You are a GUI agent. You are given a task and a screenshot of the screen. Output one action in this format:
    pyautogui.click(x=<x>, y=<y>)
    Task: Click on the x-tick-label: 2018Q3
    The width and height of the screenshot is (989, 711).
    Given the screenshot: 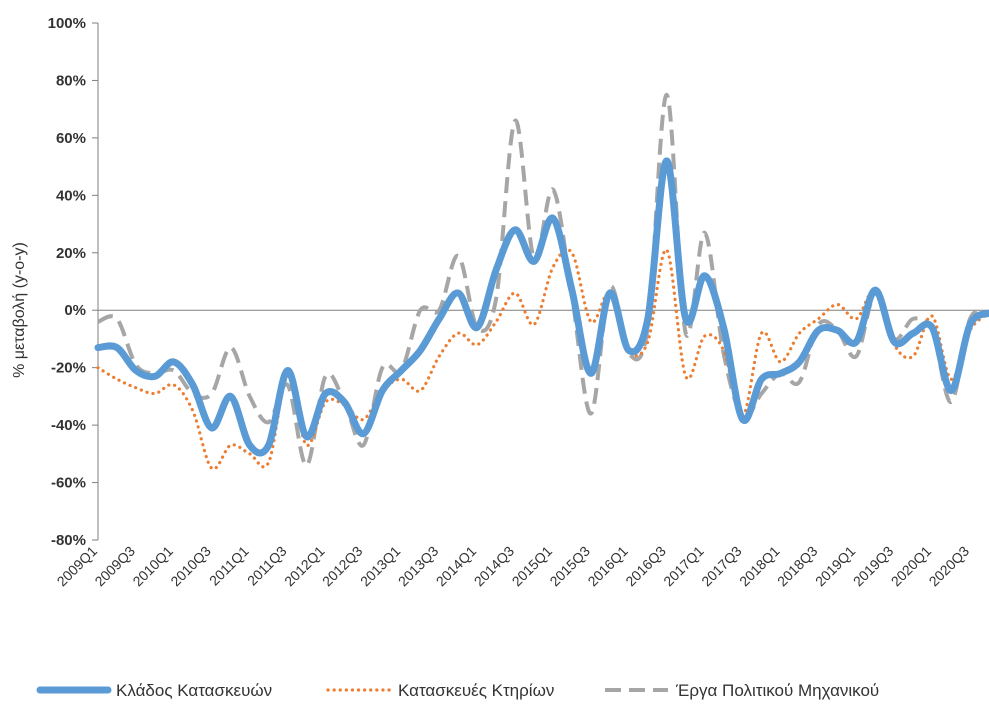 What is the action you would take?
    pyautogui.click(x=797, y=566)
    